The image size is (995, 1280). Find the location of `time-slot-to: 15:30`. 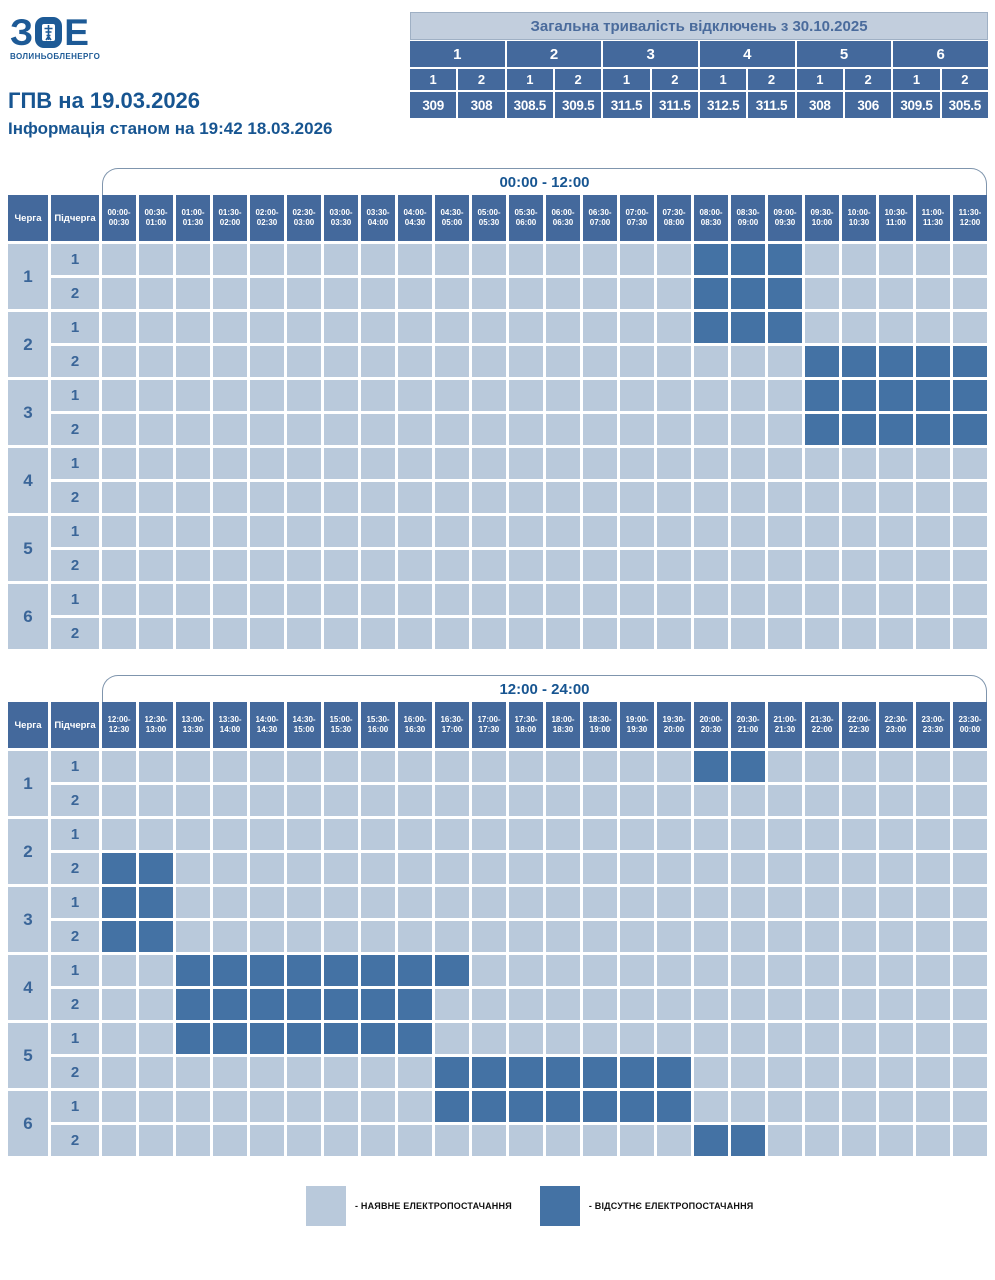

time-slot-to: 15:30 is located at coordinates (341, 729).